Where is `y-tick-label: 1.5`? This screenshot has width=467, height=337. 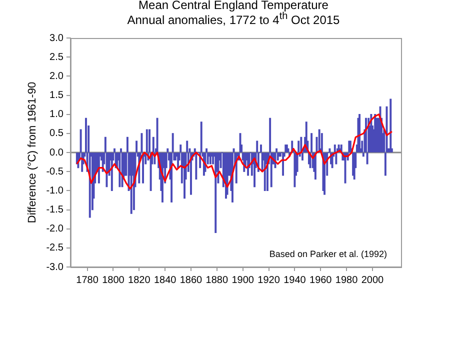
y-tick-label: 1.5 is located at coordinates (57, 95).